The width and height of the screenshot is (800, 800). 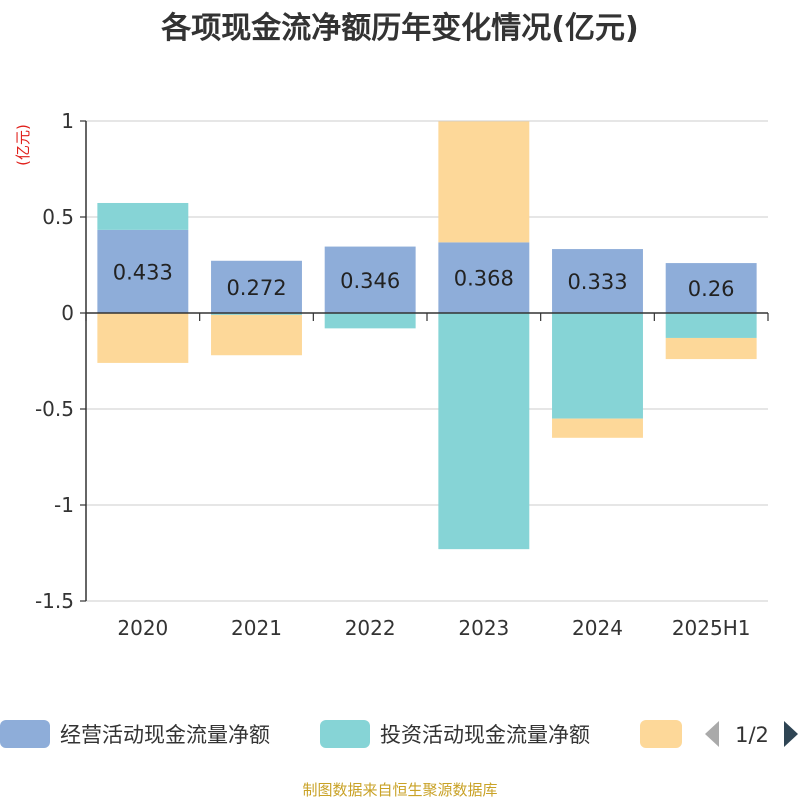 What do you see at coordinates (64, 505) in the screenshot?
I see `y-tick-label: -1` at bounding box center [64, 505].